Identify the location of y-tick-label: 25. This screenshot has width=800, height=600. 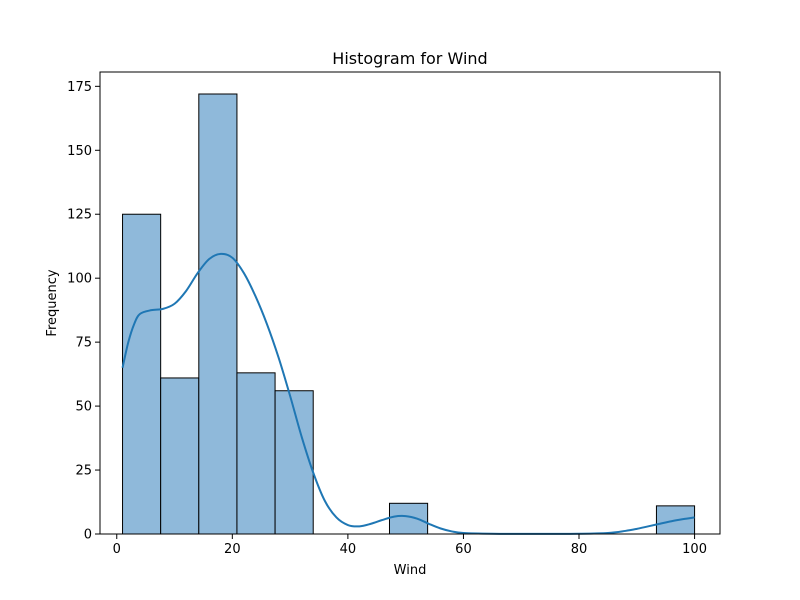
(83, 471).